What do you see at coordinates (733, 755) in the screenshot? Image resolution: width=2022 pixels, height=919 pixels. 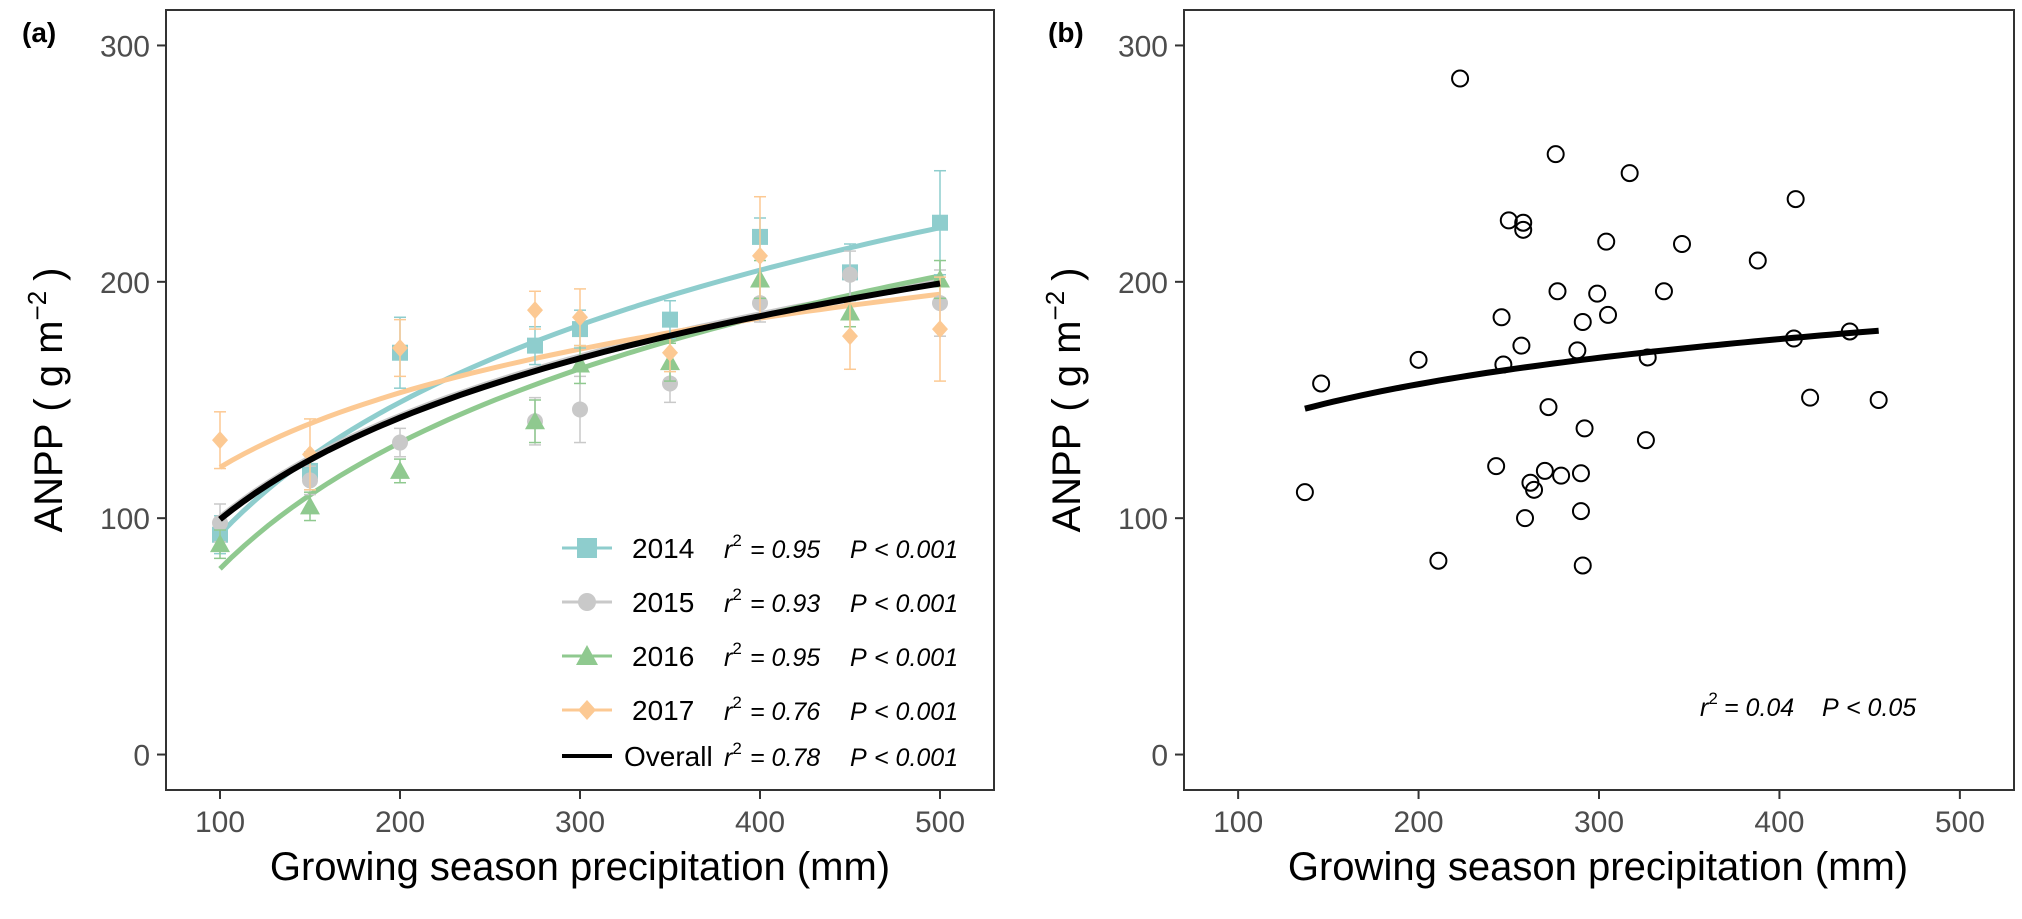 I see `legend-r2-symbol-overall: r2` at bounding box center [733, 755].